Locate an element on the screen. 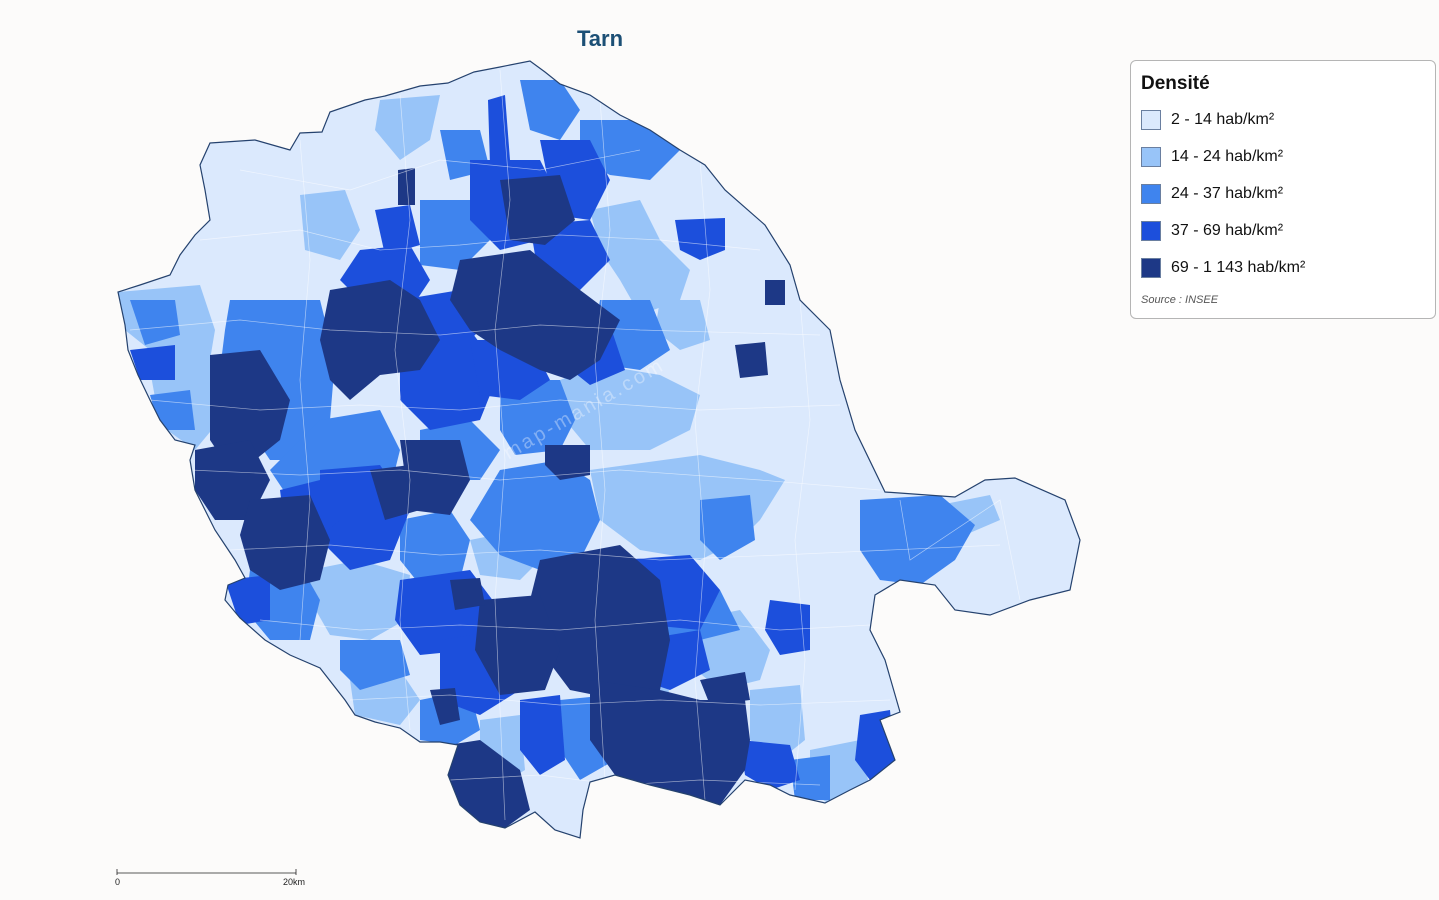 This screenshot has height=900, width=1439. legend-item: 14 - 24 hab/km² is located at coordinates (1283, 156).